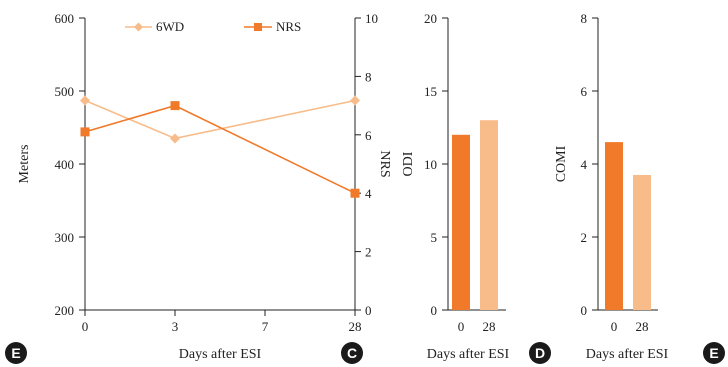 The height and width of the screenshot is (367, 728). Describe the element at coordinates (584, 91) in the screenshot. I see `comi-y-tick-label: 6` at that location.